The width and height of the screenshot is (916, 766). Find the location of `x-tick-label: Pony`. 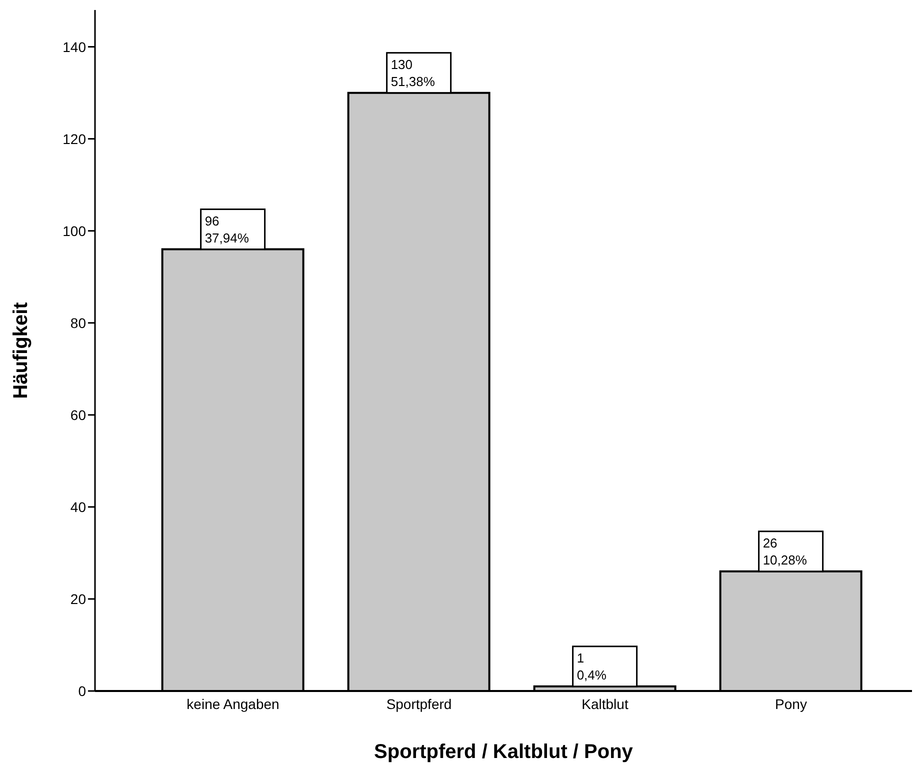

x-tick-label: Pony is located at coordinates (791, 704).